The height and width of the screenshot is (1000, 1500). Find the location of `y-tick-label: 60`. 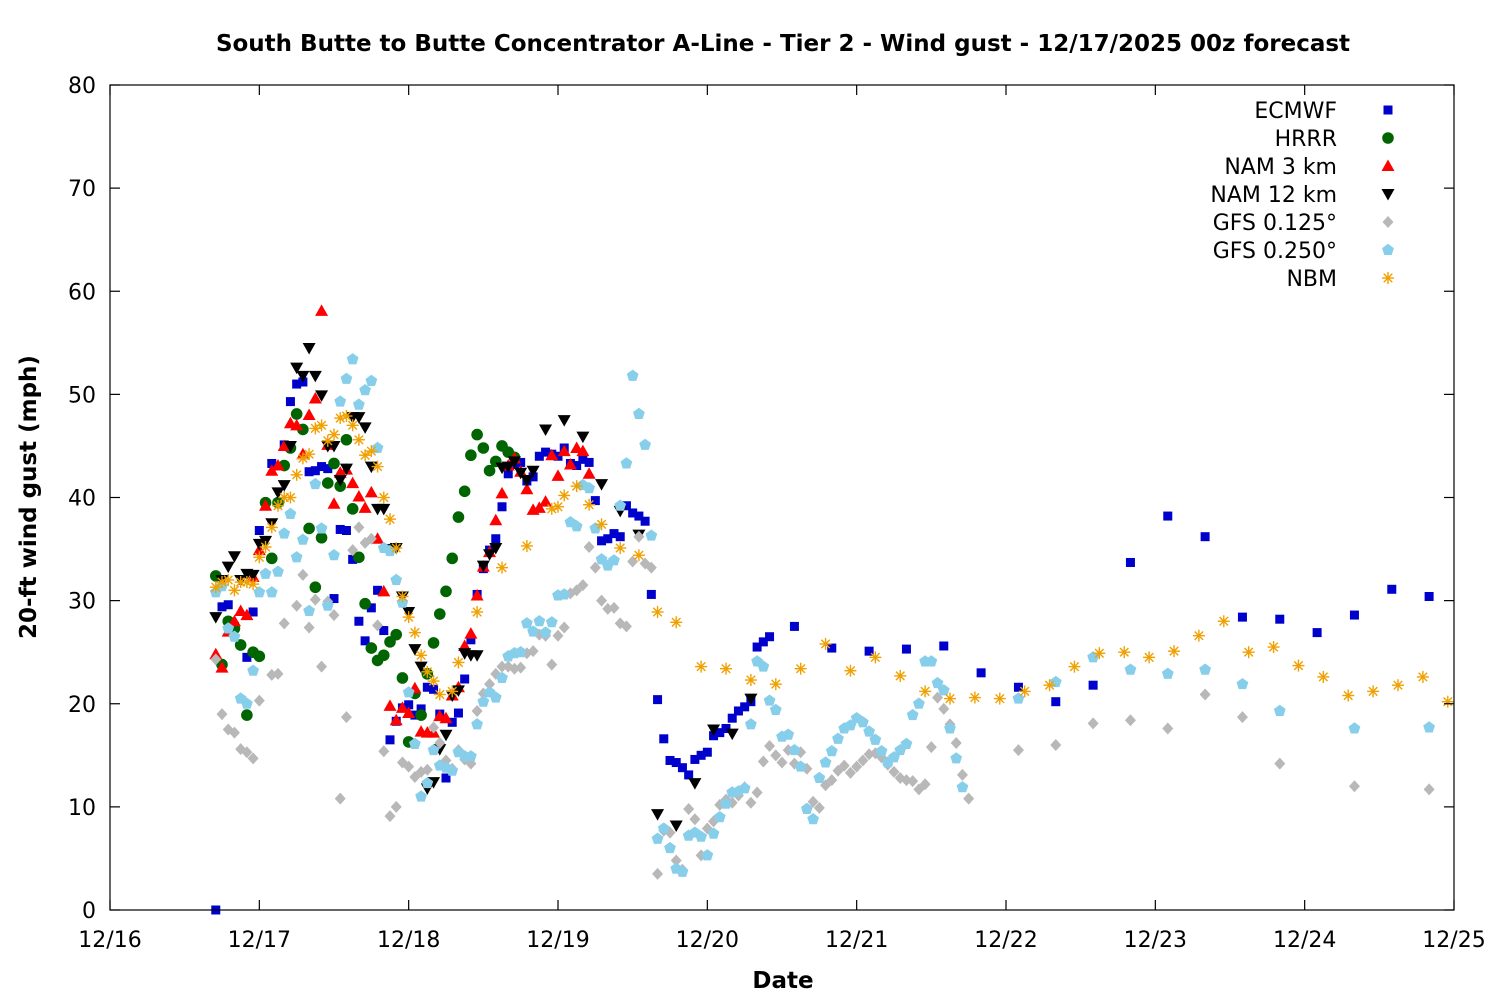

y-tick-label: 60 is located at coordinates (82, 292).